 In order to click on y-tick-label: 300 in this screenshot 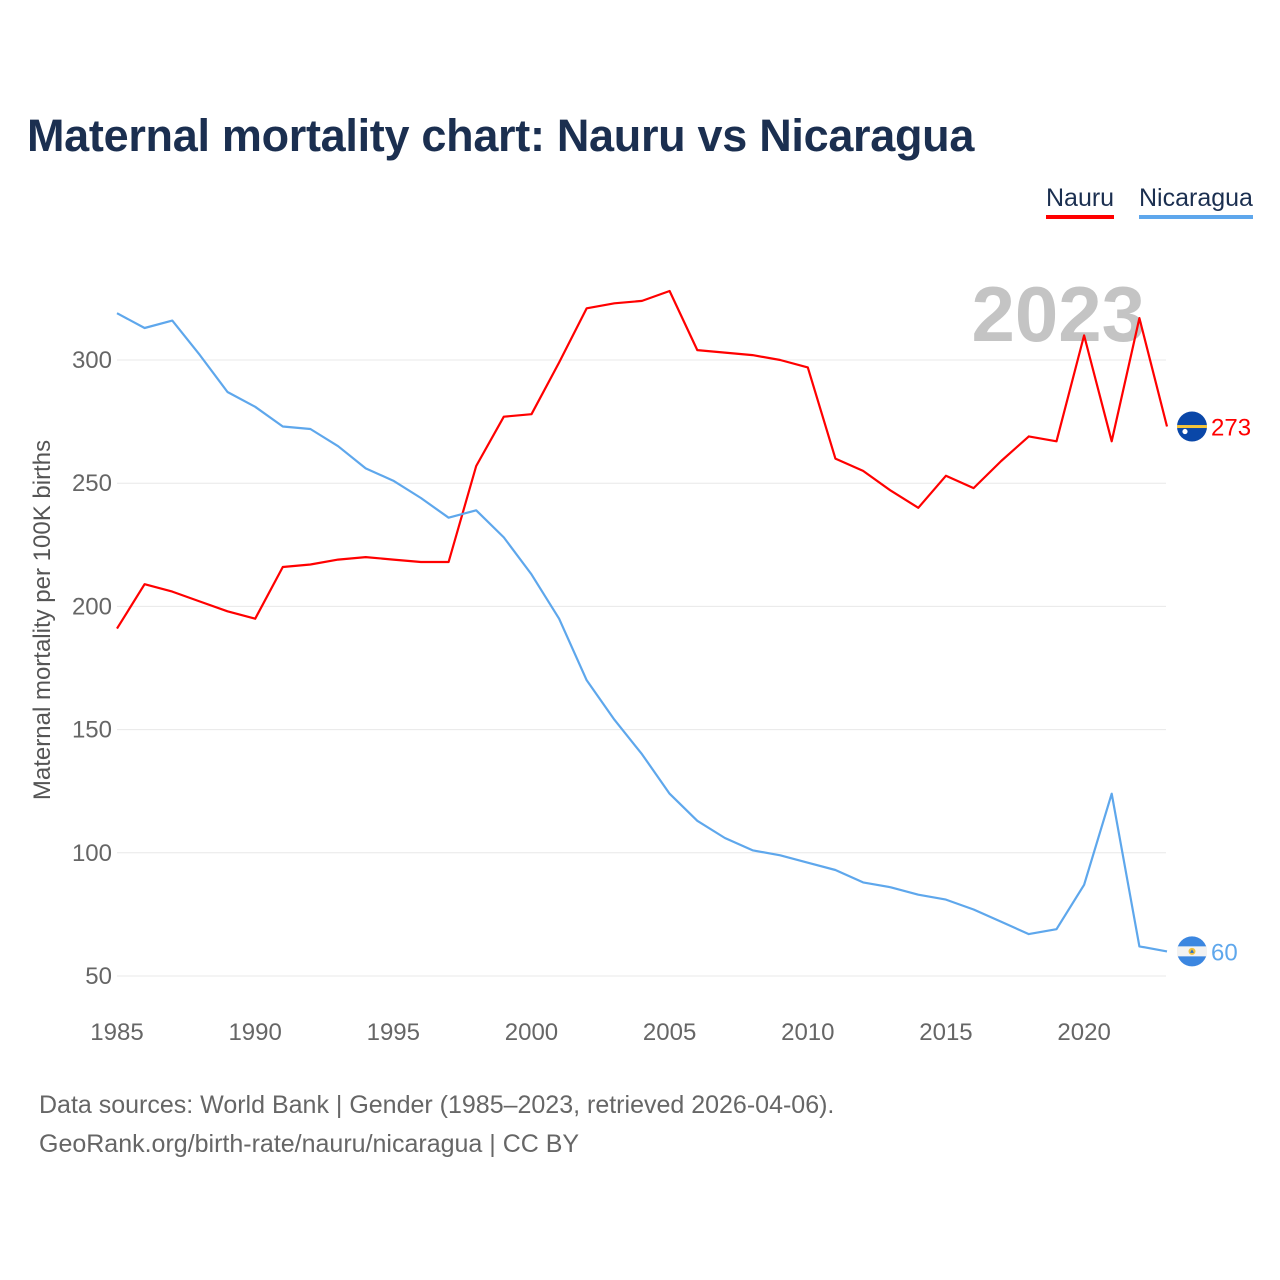, I will do `click(92, 360)`.